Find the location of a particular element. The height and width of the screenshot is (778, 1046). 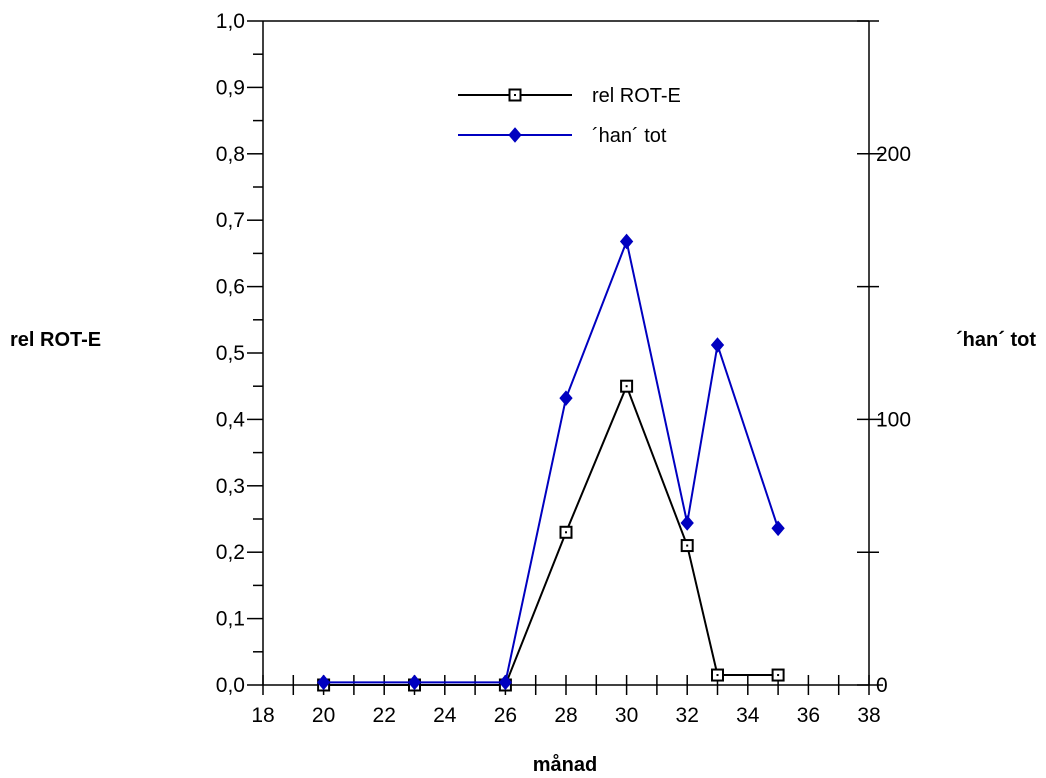

x-tick-label: 18 is located at coordinates (262, 715).